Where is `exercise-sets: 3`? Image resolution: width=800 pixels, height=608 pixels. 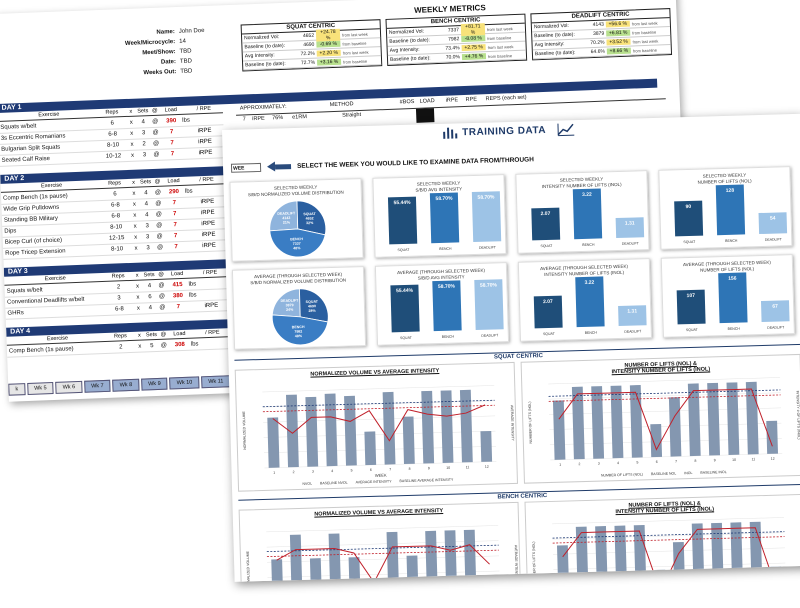
exercise-sets: 3 is located at coordinates (143, 133).